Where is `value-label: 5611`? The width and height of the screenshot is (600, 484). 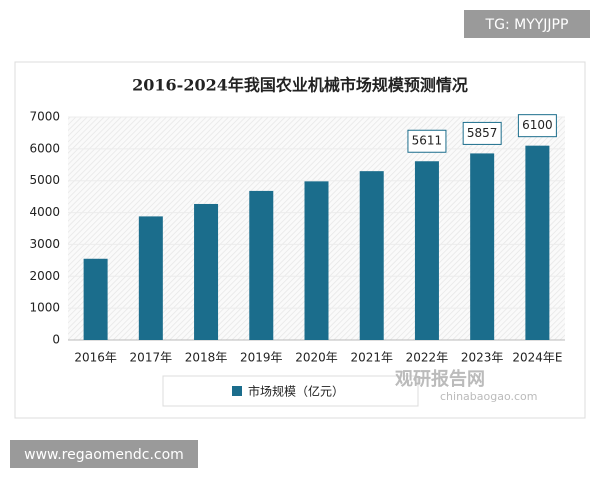 value-label: 5611 is located at coordinates (427, 141).